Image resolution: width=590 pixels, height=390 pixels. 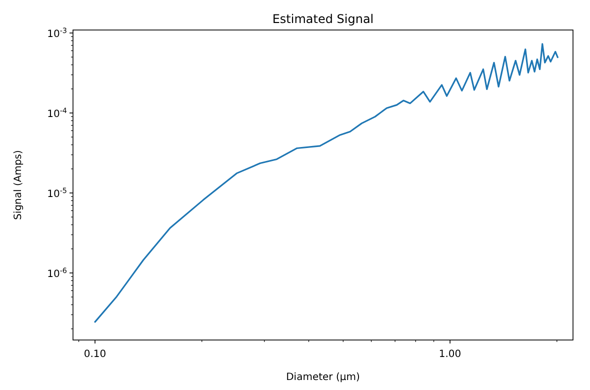 What do you see at coordinates (450, 354) in the screenshot?
I see `x-tick-label: 1.00` at bounding box center [450, 354].